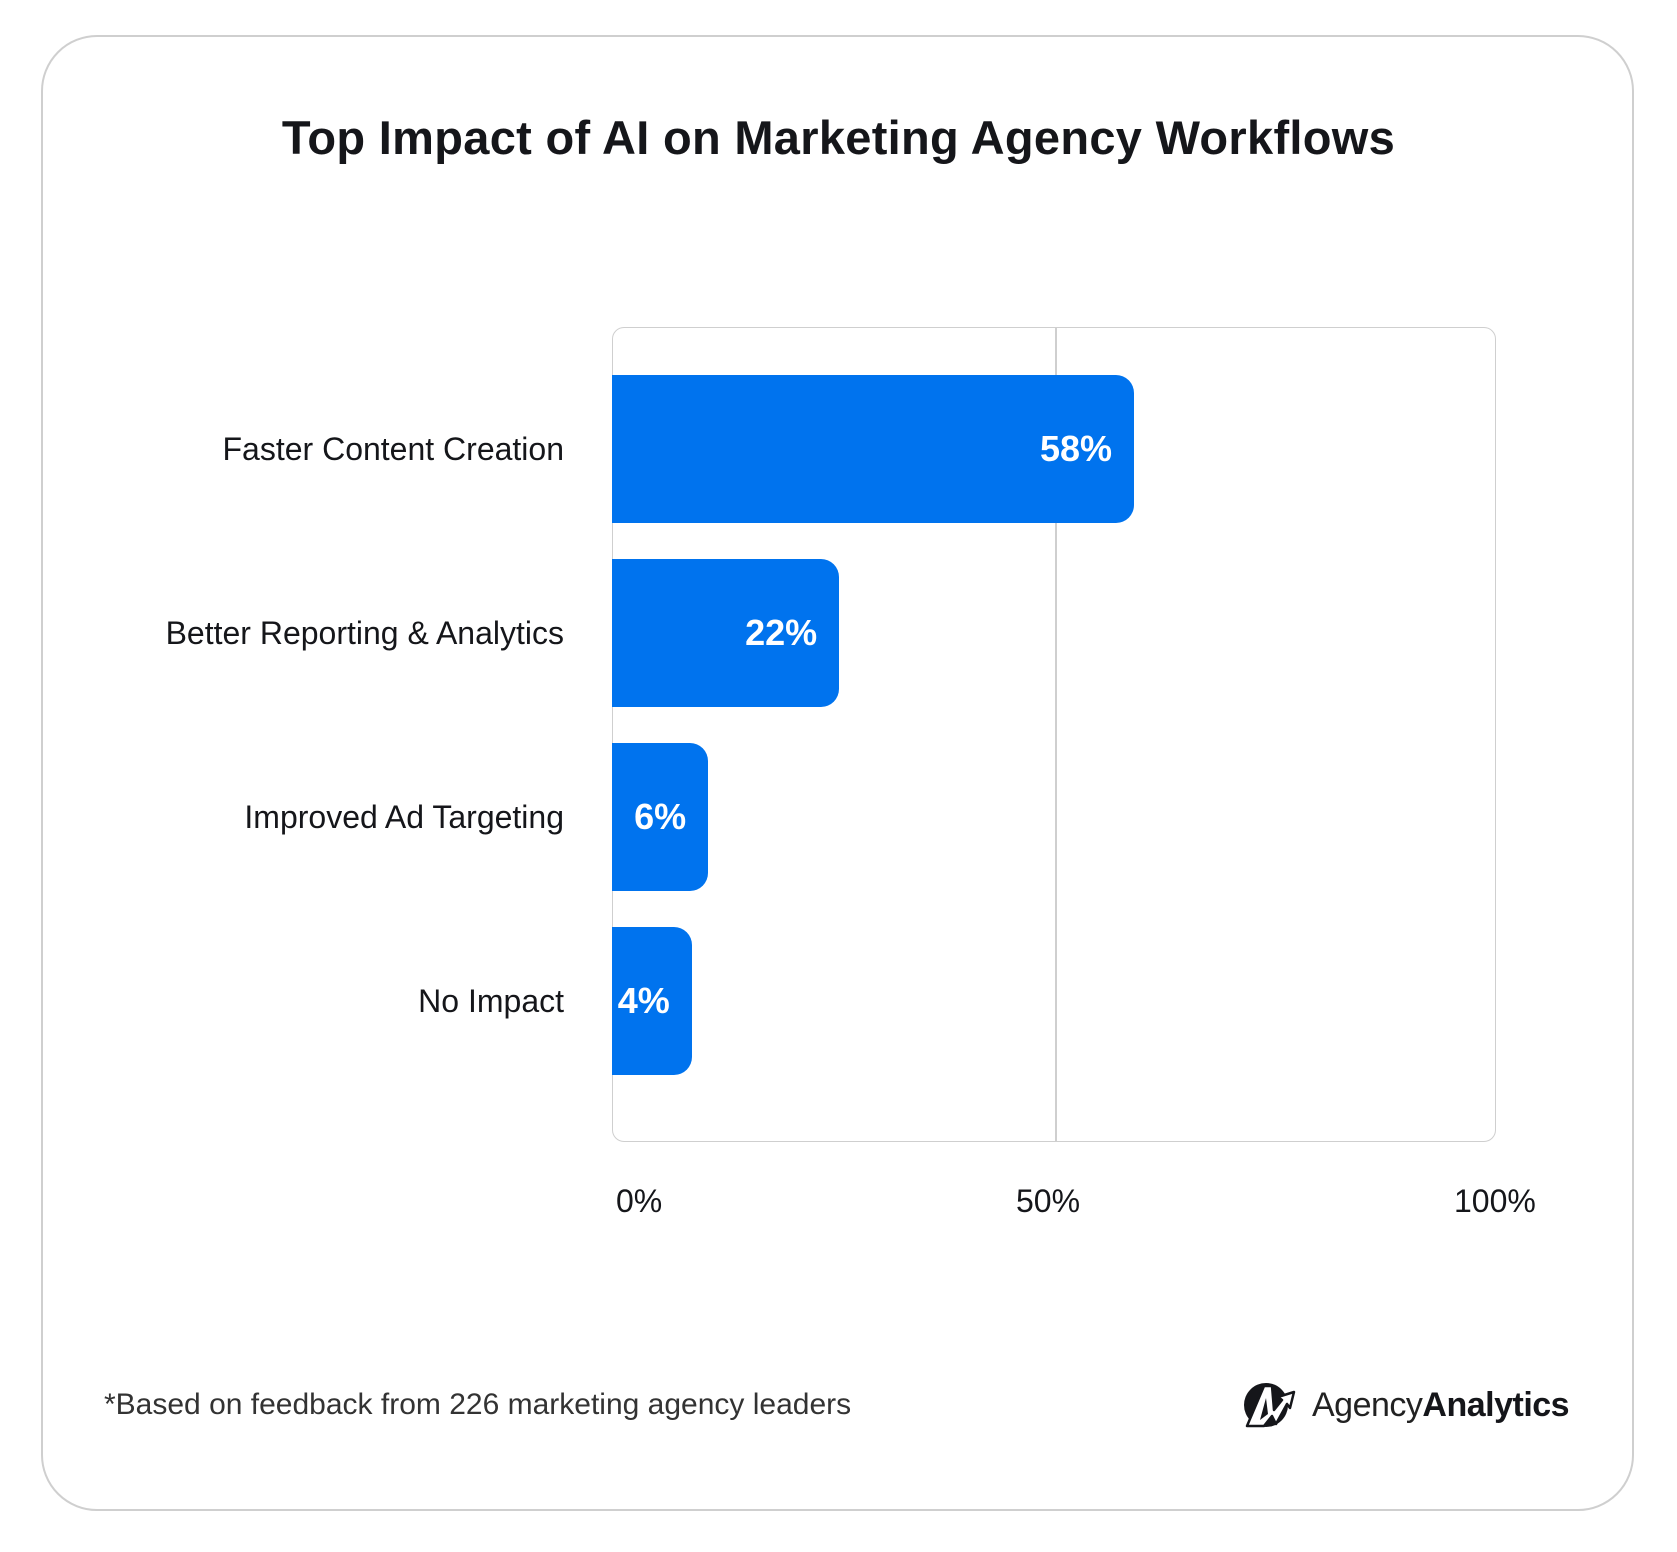 This screenshot has height=1552, width=1677. I want to click on bar-value-label: 6%, so click(660, 816).